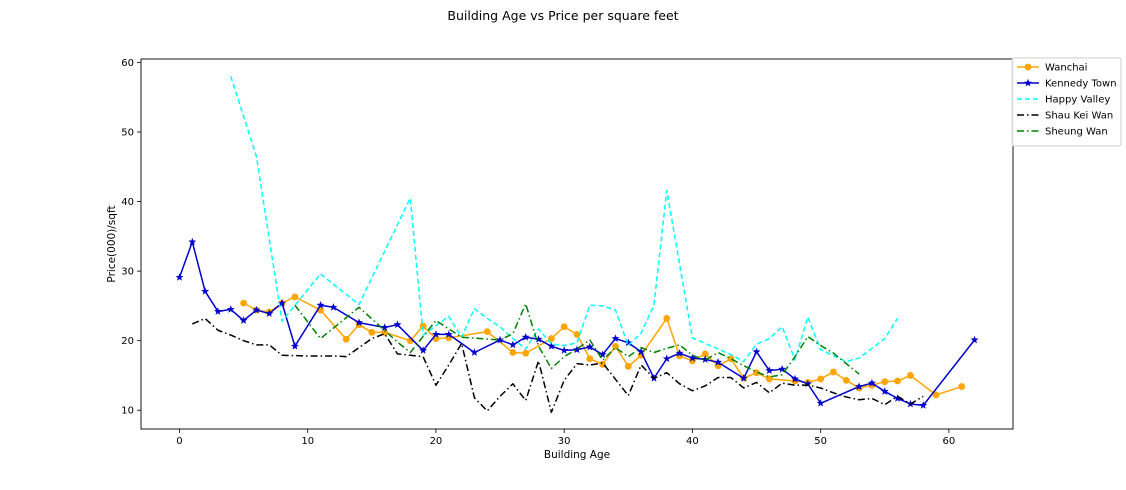 This screenshot has height=490, width=1126. I want to click on y-axis-label: Price(000)/sqft, so click(112, 243).